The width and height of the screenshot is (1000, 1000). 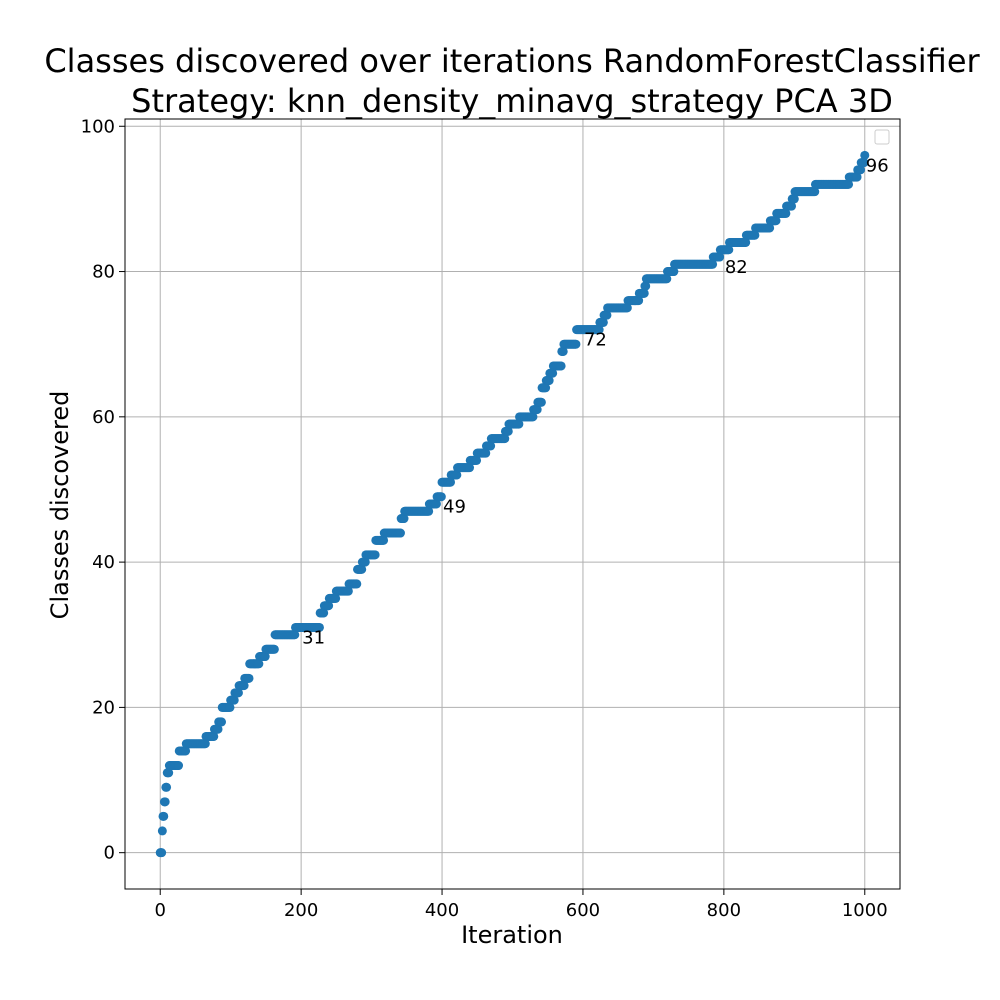 What do you see at coordinates (103, 272) in the screenshot?
I see `y-tick-label: 80` at bounding box center [103, 272].